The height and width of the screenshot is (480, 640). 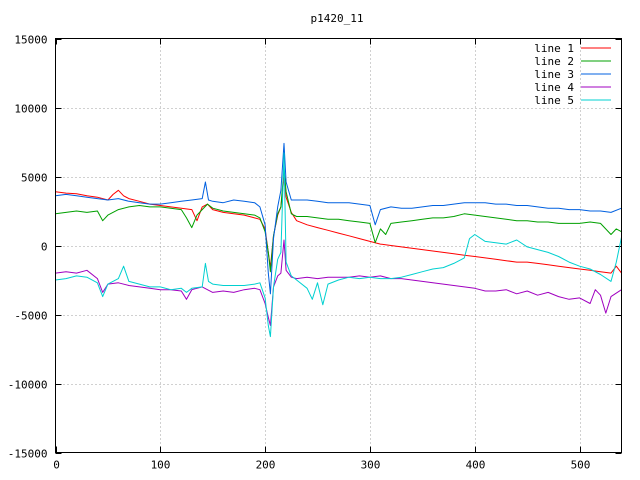 I want to click on legend-label: line 5, so click(x=554, y=100).